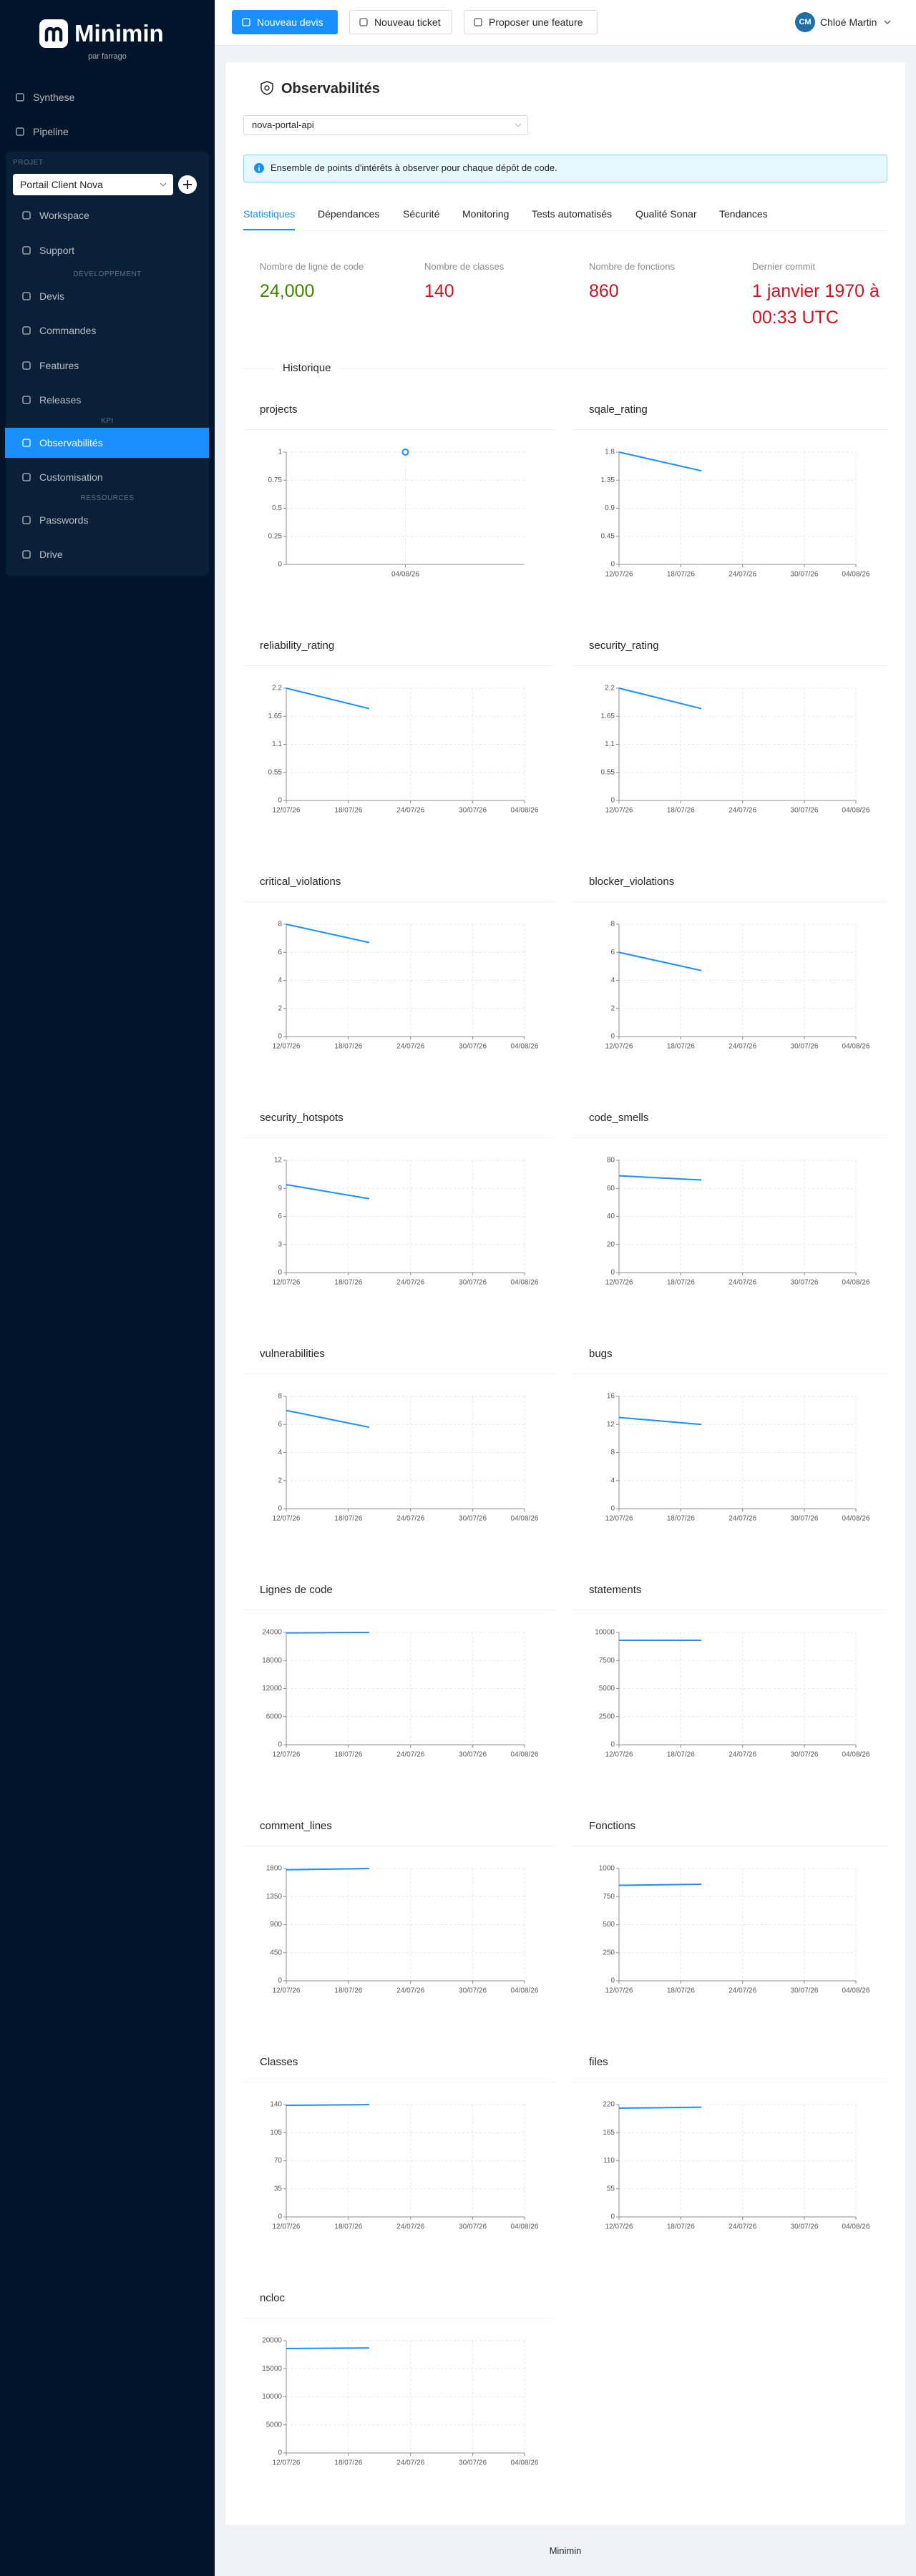 This screenshot has height=2576, width=916. I want to click on shield, so click(266, 88).